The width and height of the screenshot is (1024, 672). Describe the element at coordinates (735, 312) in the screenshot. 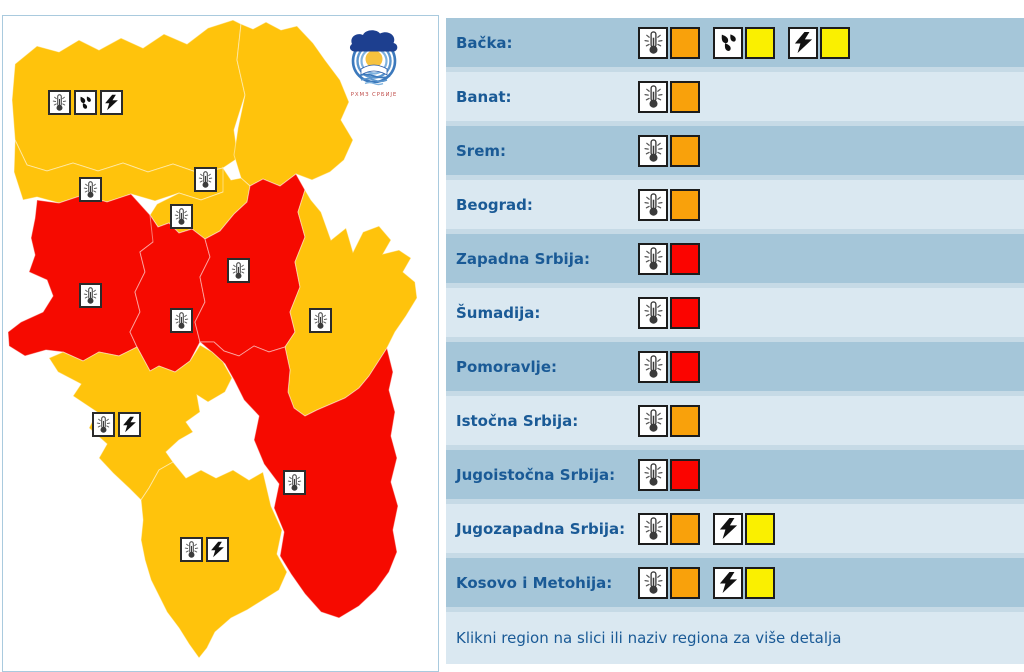

I see `region-row: Šumadija:` at that location.